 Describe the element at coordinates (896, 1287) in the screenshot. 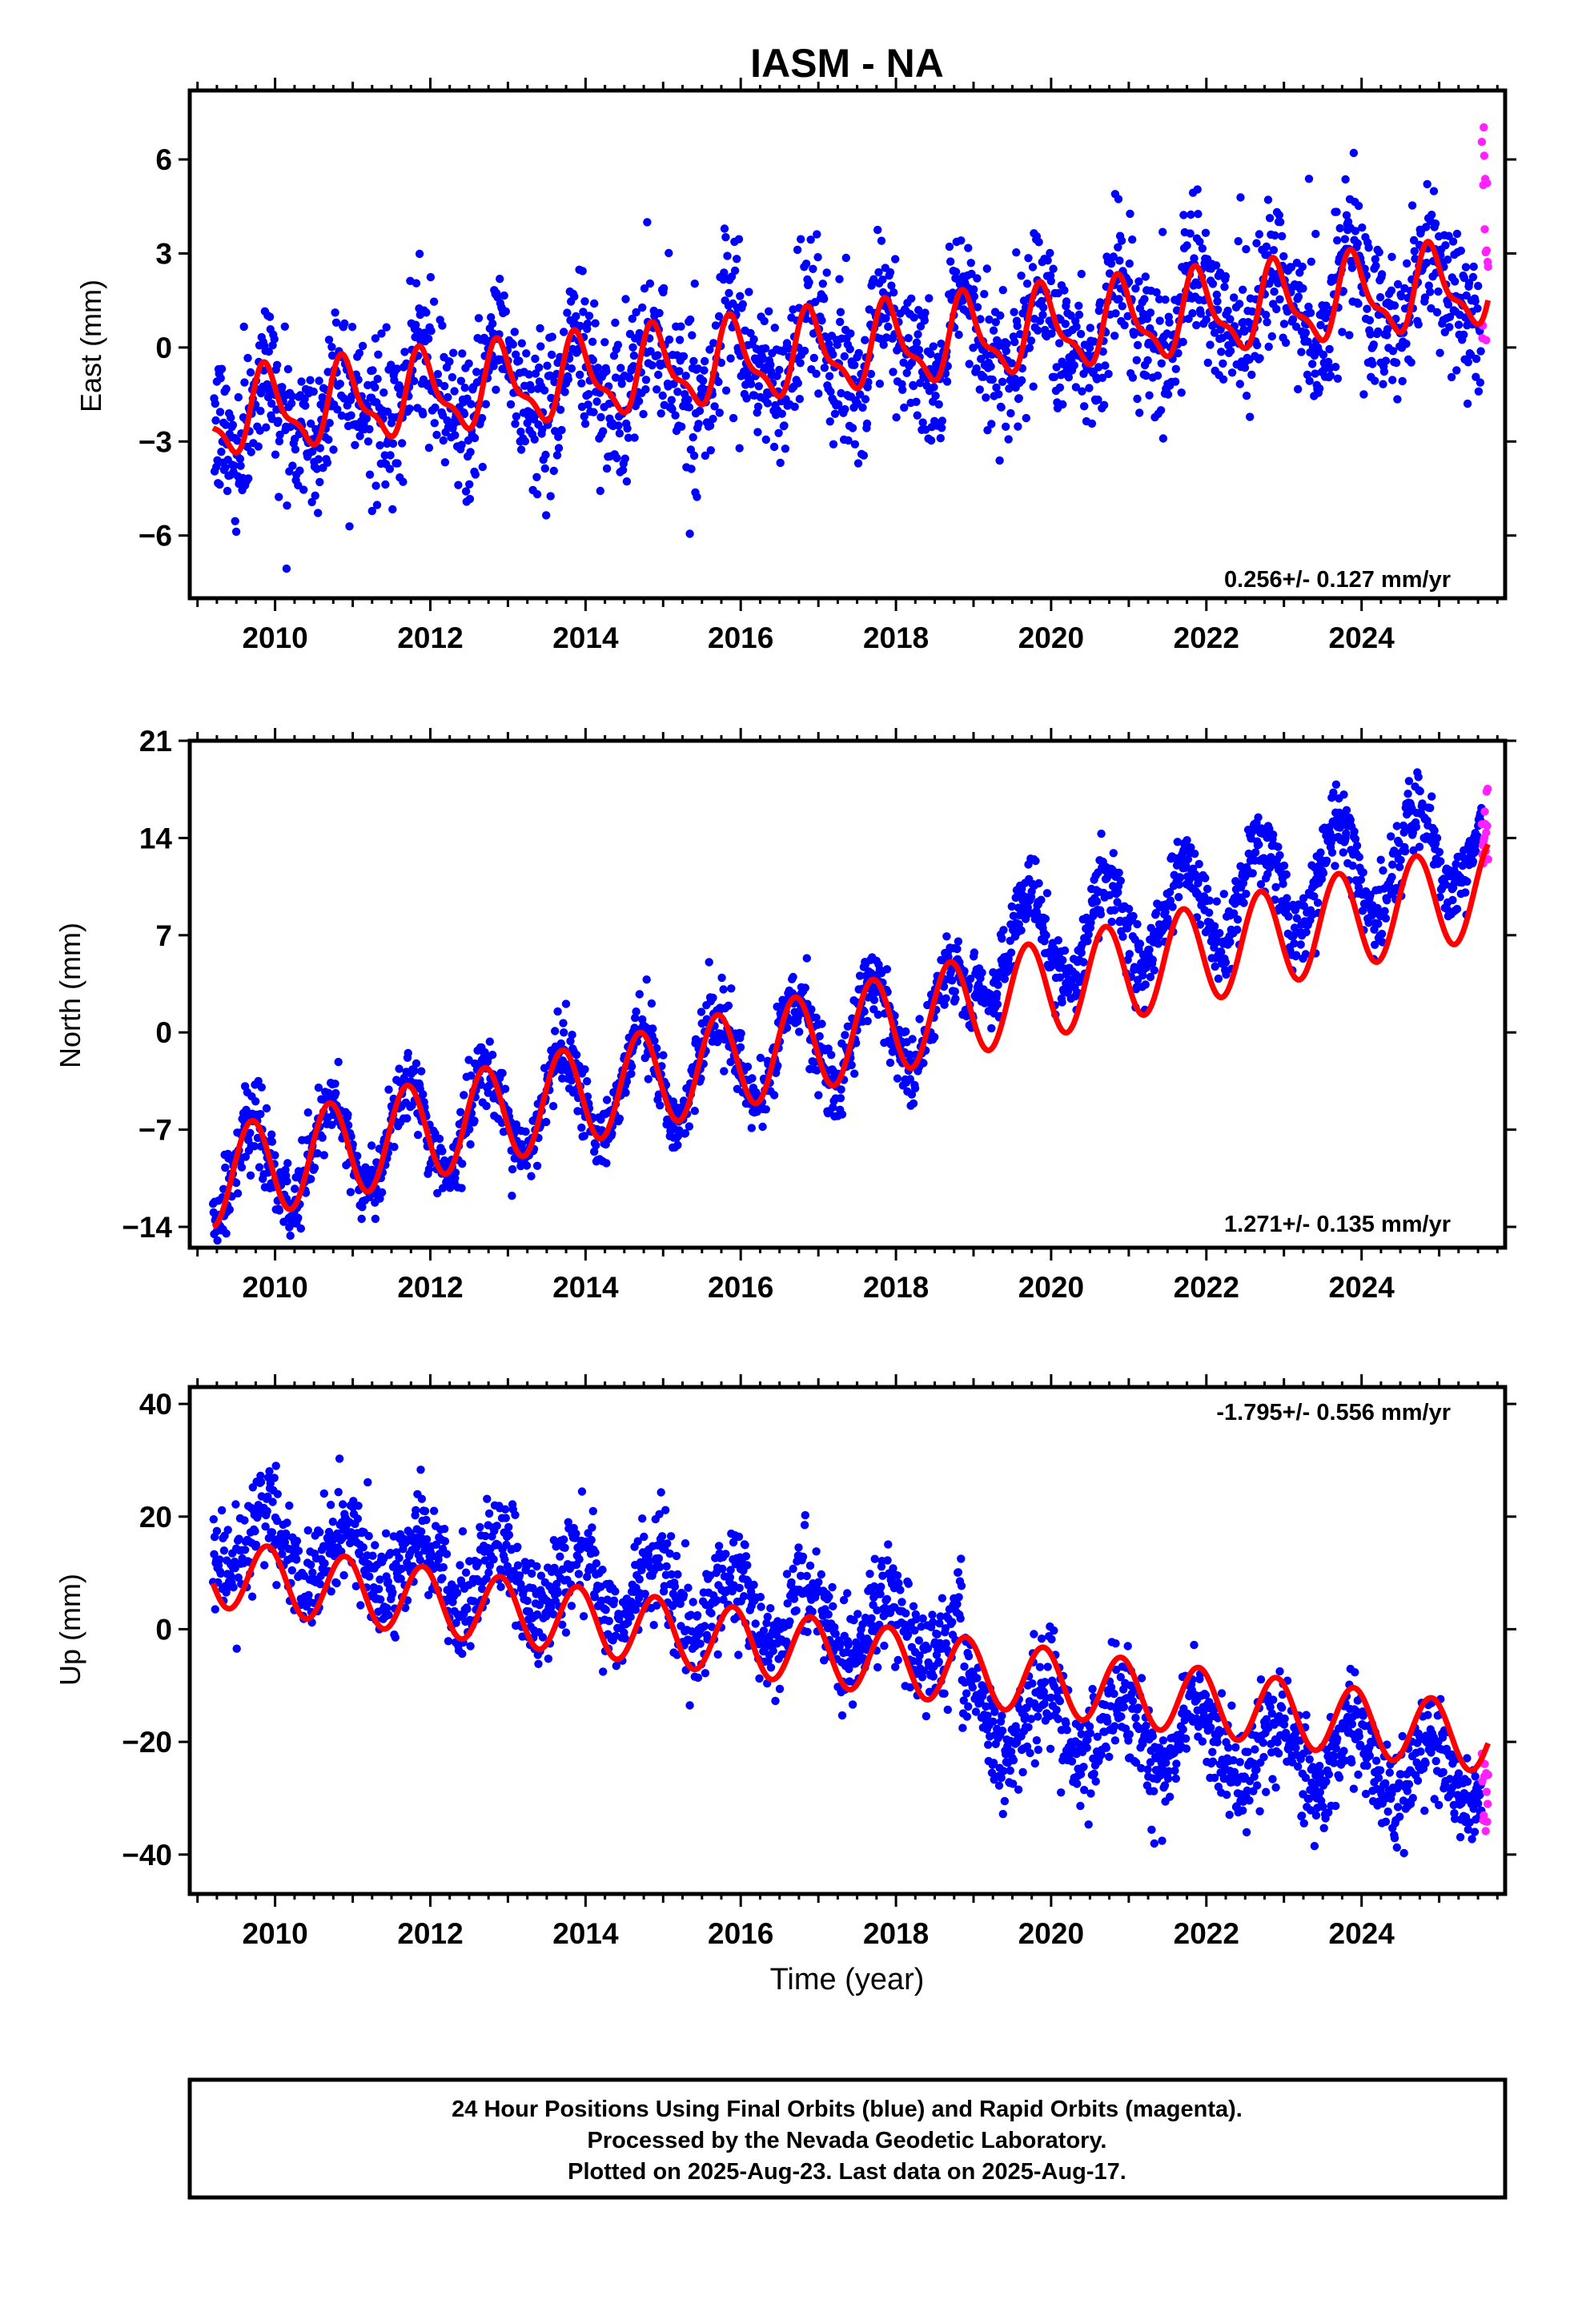

I see `x-tick-label: 2018` at that location.